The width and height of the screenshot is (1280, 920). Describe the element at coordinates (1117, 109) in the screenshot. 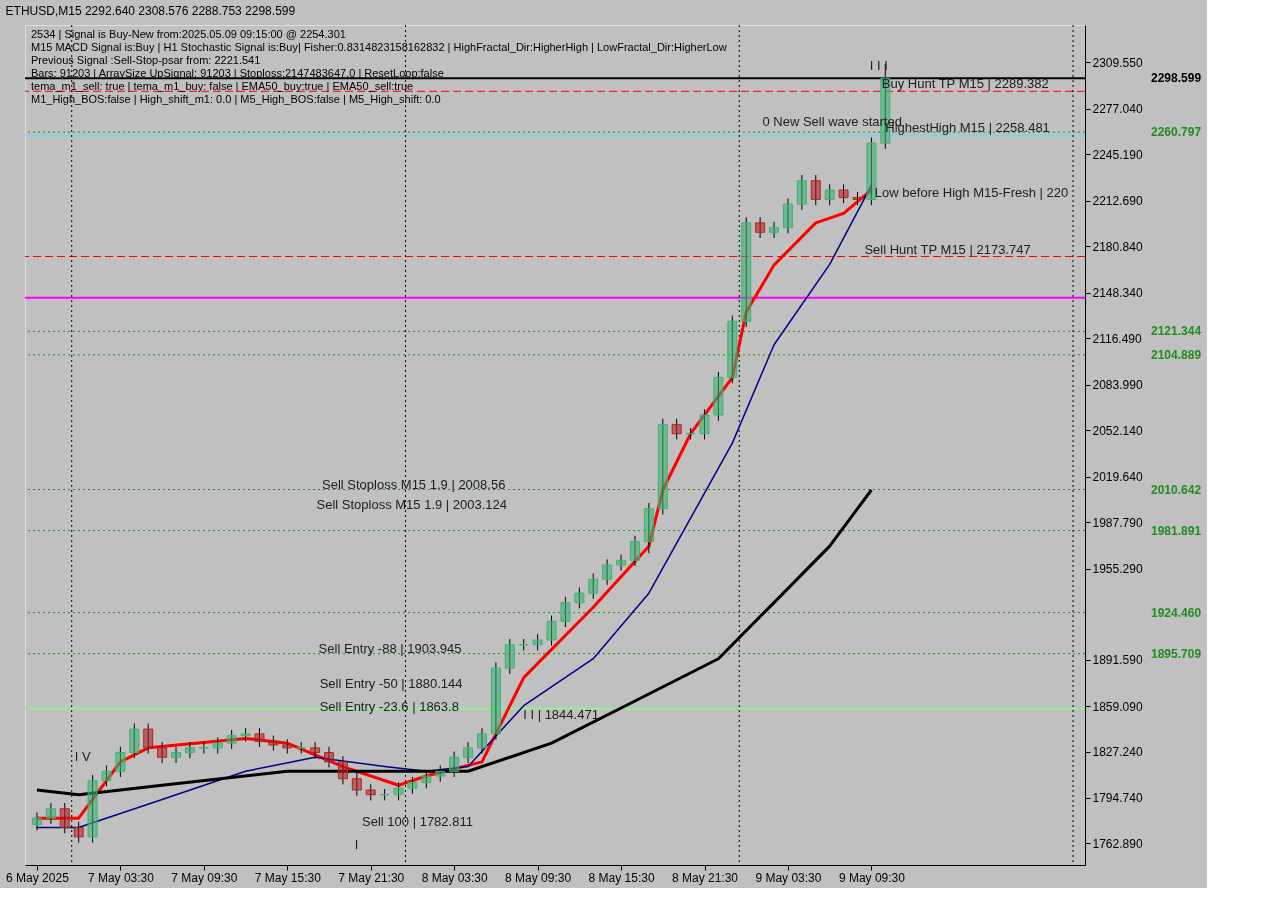

I see `y-tick-label: 2277.040` at that location.